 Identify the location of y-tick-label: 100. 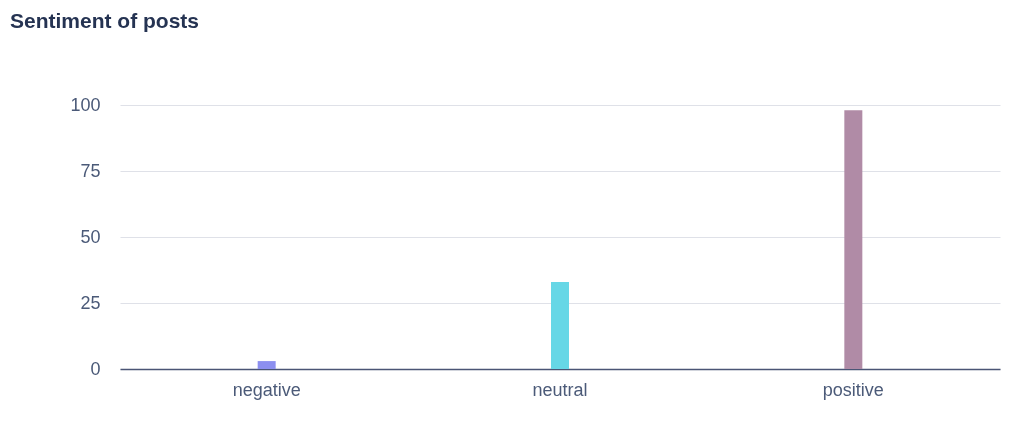
(85, 104).